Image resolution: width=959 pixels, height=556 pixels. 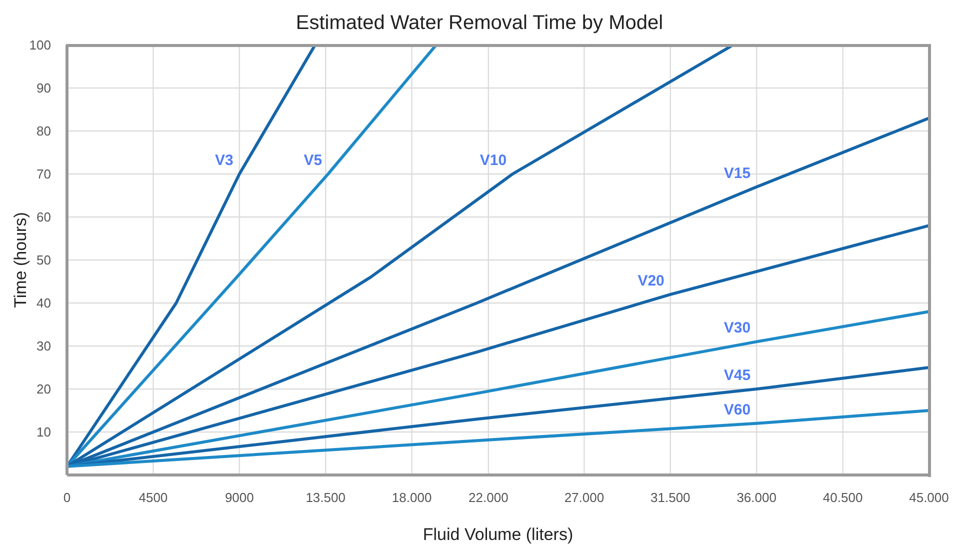 I want to click on y-tick-label: 60, so click(x=43, y=217).